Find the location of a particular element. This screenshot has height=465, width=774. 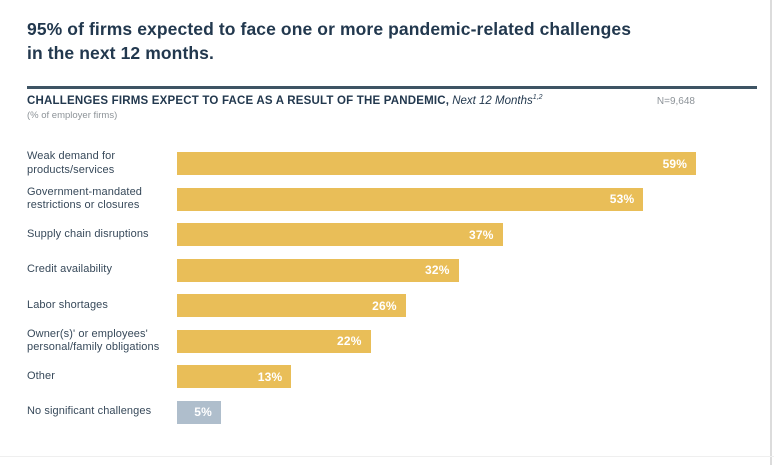

chart-row: Weak demand for products/services 59% is located at coordinates (400, 163).